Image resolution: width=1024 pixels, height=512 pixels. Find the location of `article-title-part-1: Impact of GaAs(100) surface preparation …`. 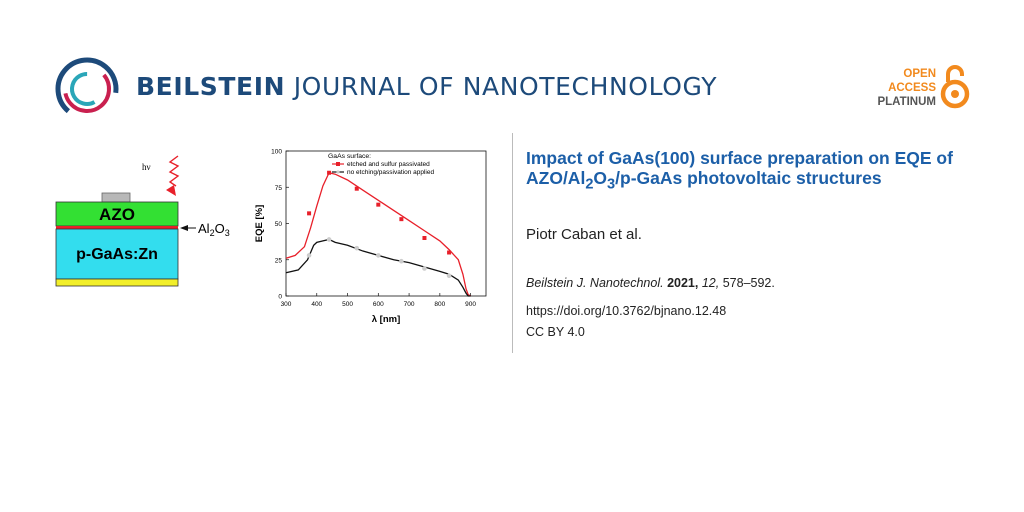

article-title-part-1: Impact of GaAs(100) surface preparation … is located at coordinates (739, 168).